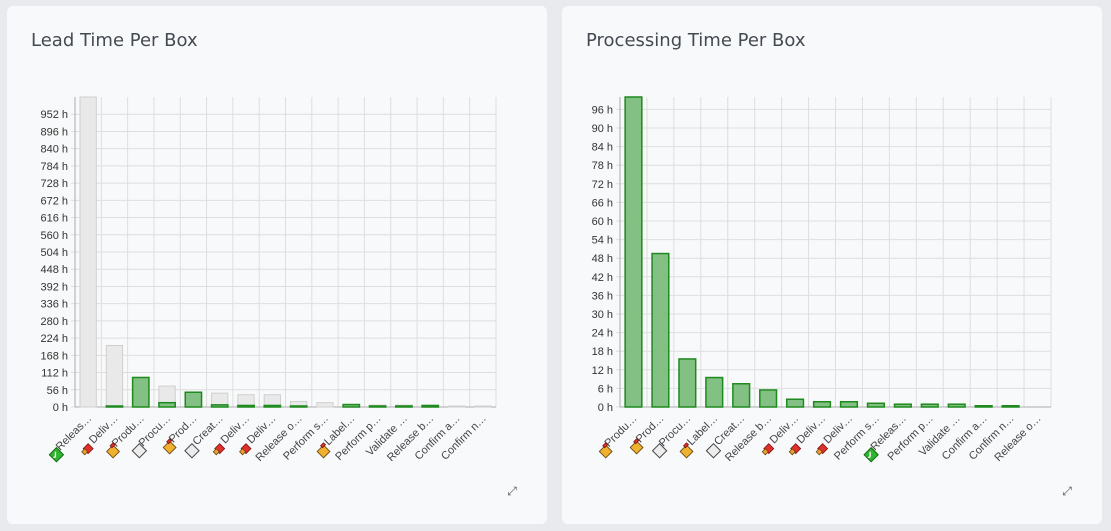 This screenshot has width=1111, height=531. I want to click on y-tick-label: 72 h, so click(602, 185).